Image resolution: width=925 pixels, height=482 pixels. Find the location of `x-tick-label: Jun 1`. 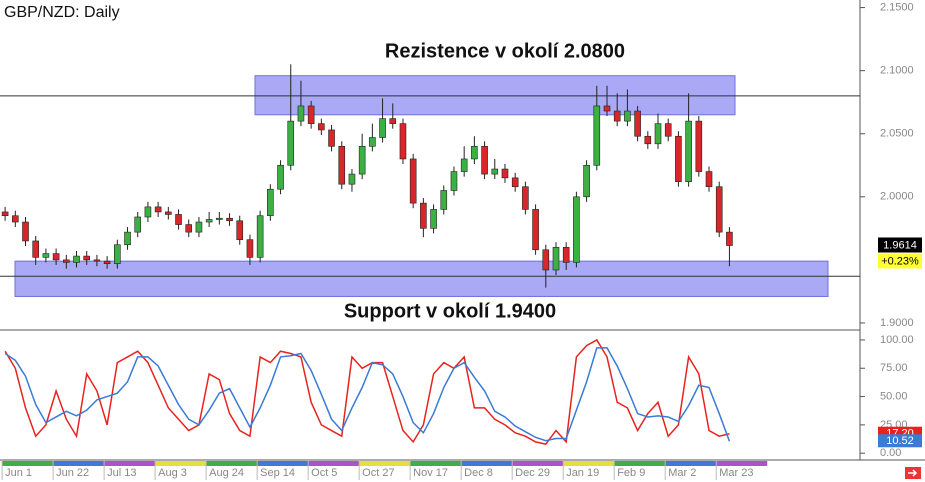

x-tick-label: Jun 1 is located at coordinates (18, 473).